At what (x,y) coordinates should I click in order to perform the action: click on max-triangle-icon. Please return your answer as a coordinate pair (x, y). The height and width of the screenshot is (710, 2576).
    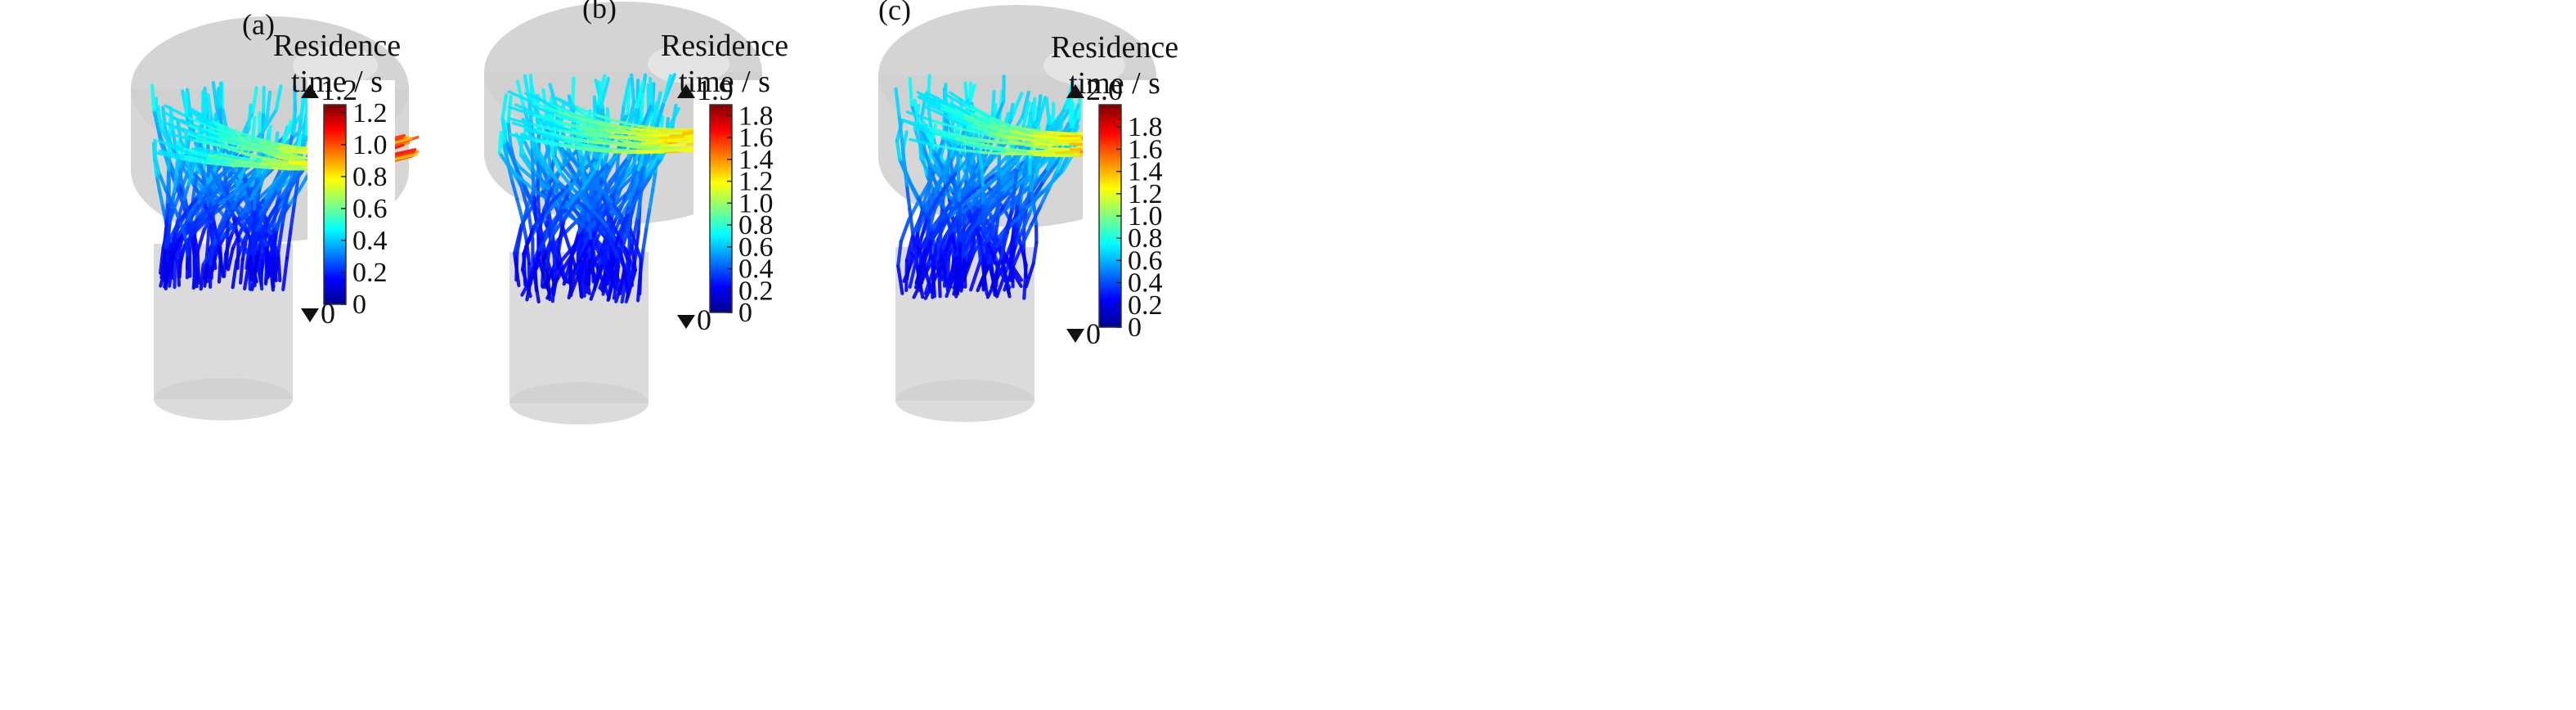
    Looking at the image, I should click on (310, 91).